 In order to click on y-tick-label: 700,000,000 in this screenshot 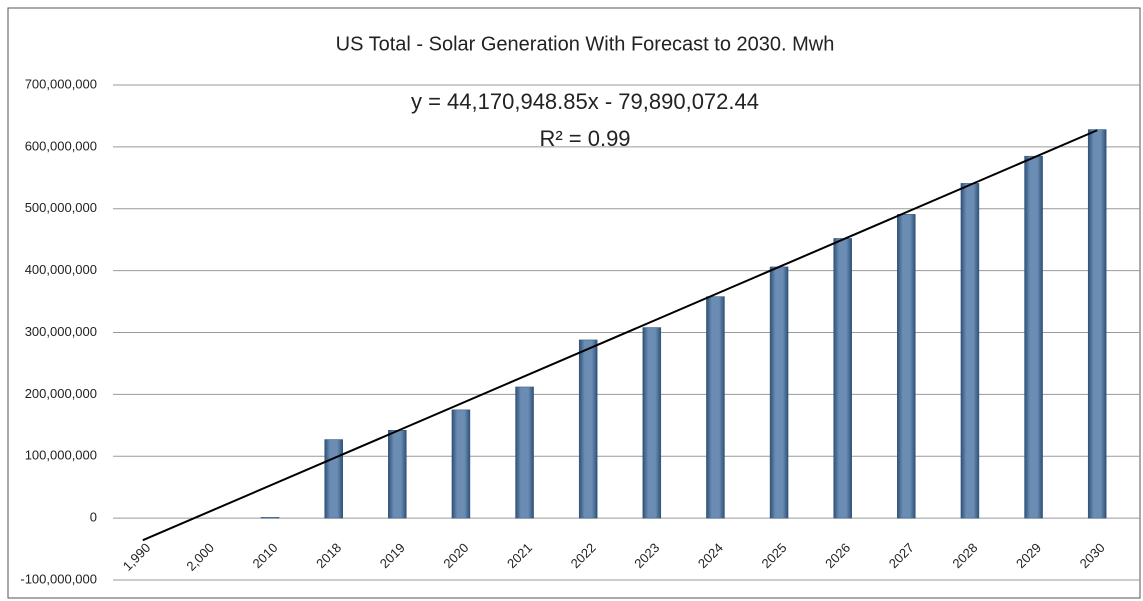, I will do `click(61, 83)`.